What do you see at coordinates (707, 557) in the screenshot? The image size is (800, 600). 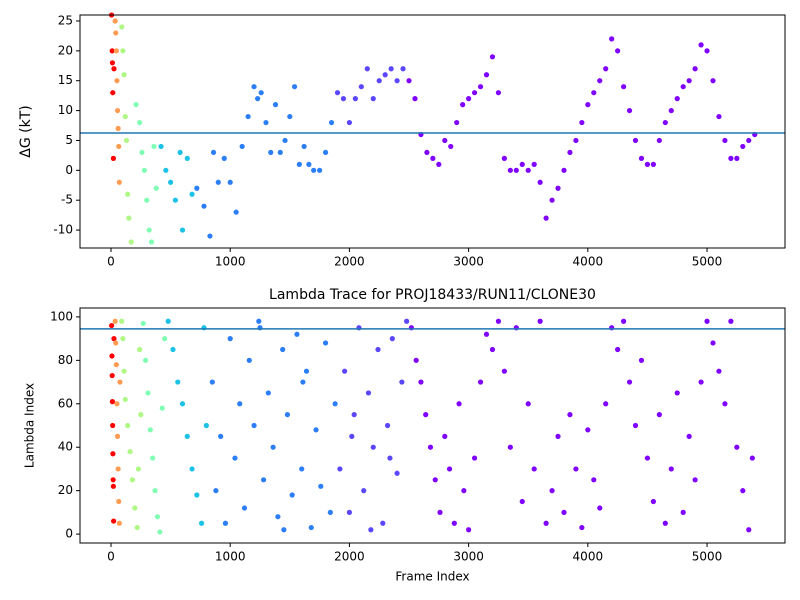 I see `x-tick-label: 5000` at bounding box center [707, 557].